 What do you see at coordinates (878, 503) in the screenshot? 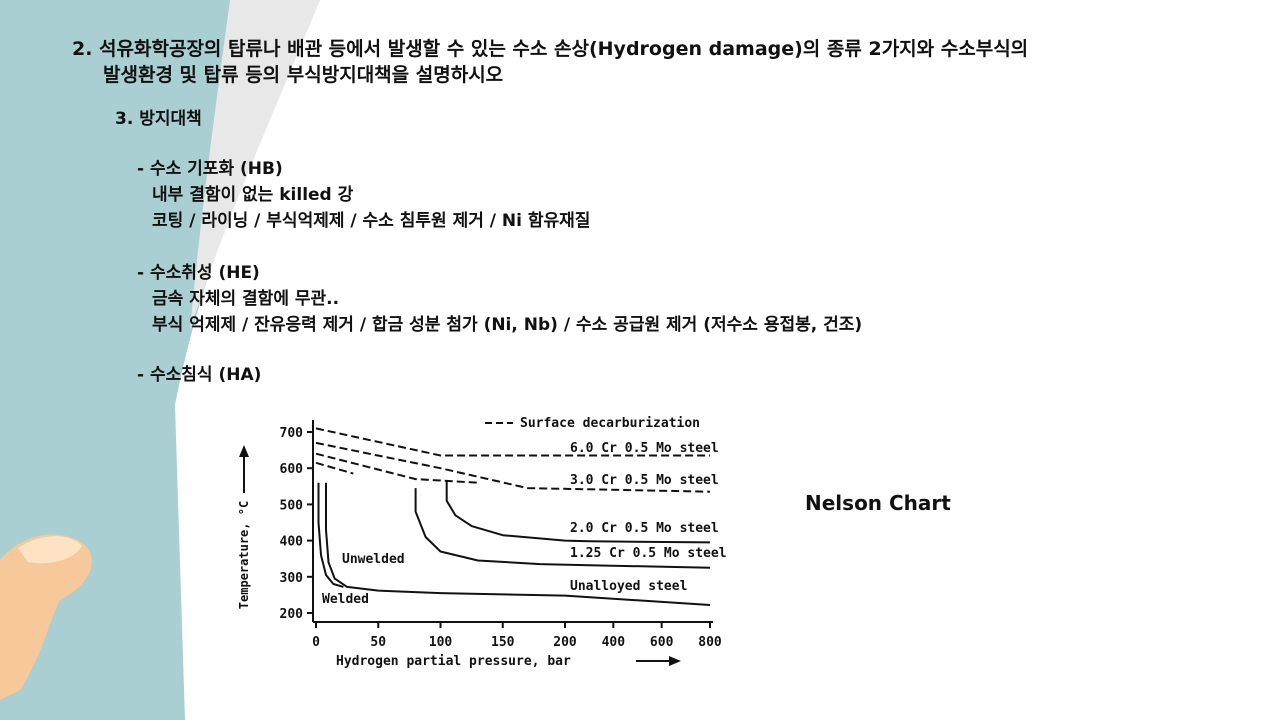
I see `nelson-chart-caption: Nelson Chart` at bounding box center [878, 503].